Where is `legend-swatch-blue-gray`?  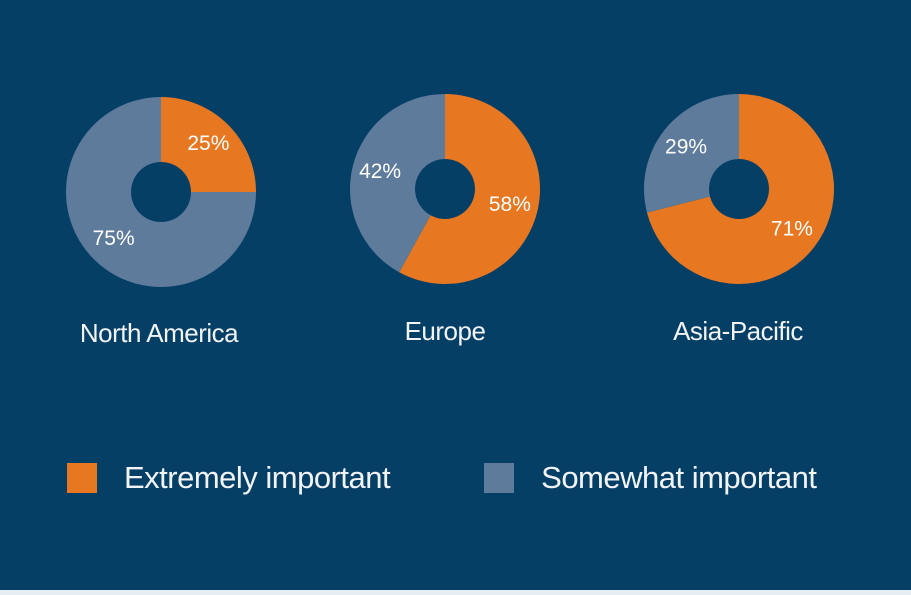 legend-swatch-blue-gray is located at coordinates (499, 478).